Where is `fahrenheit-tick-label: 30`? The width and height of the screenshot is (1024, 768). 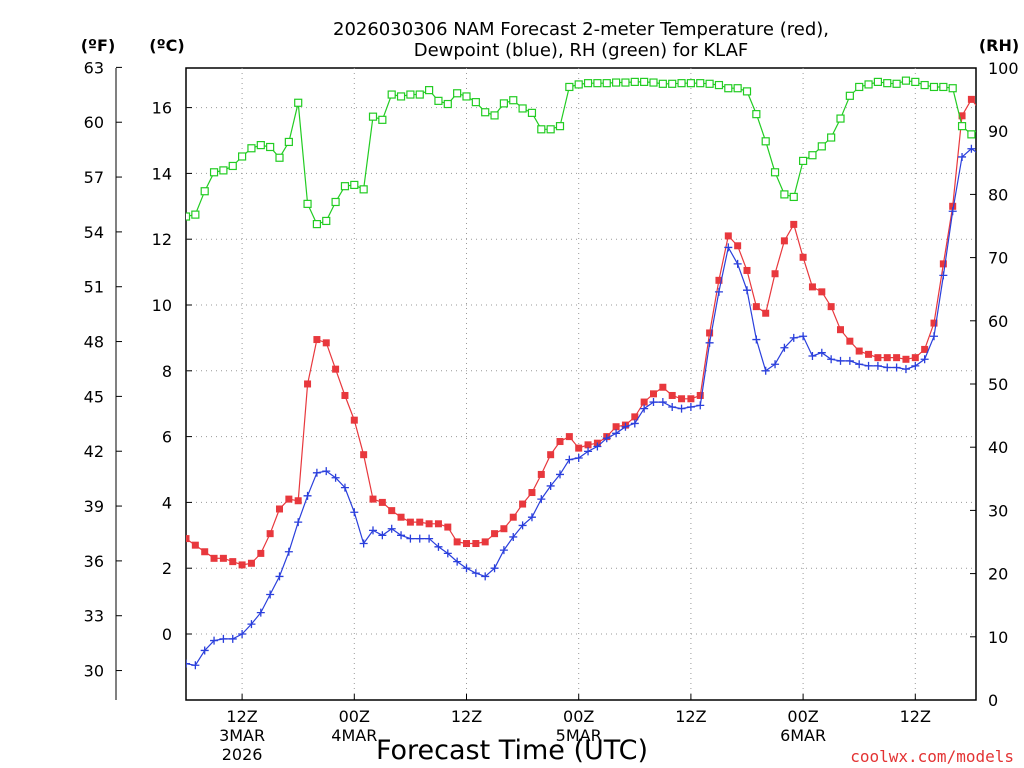 fahrenheit-tick-label: 30 is located at coordinates (94, 671).